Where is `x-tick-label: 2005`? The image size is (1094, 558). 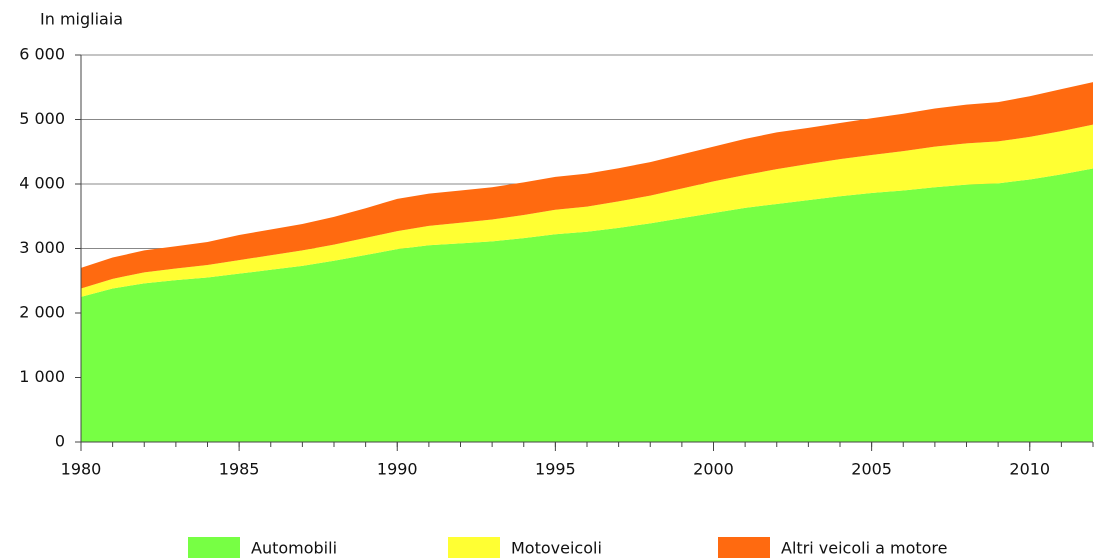
x-tick-label: 2005 is located at coordinates (871, 469).